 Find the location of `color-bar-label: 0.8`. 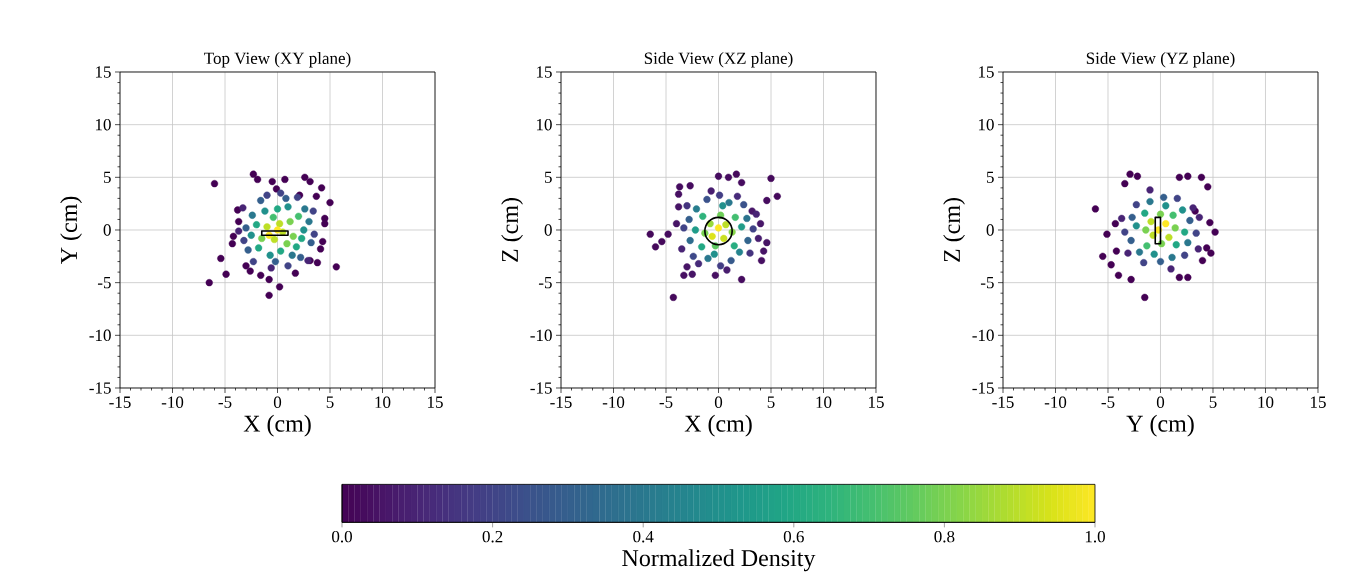

color-bar-label: 0.8 is located at coordinates (944, 536).